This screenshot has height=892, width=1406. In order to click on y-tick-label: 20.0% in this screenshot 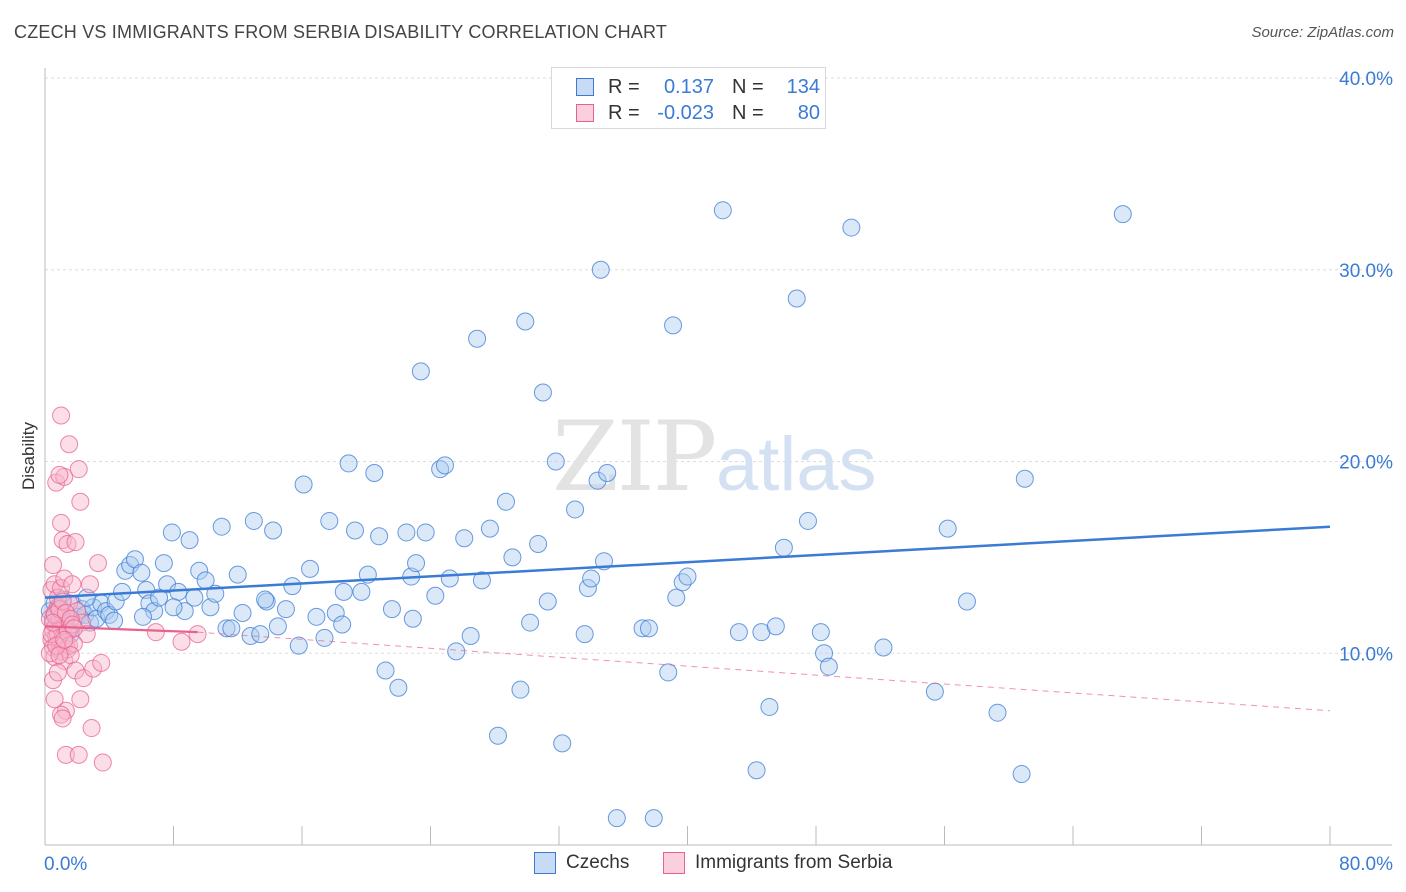, I will do `click(1366, 463)`.